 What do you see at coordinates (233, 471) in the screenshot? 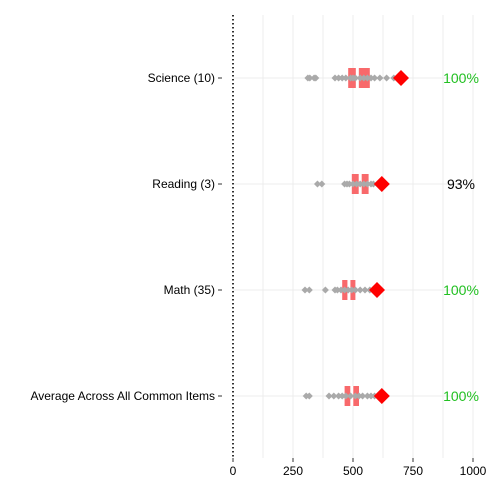
I see `x-tick-label: 0` at bounding box center [233, 471].